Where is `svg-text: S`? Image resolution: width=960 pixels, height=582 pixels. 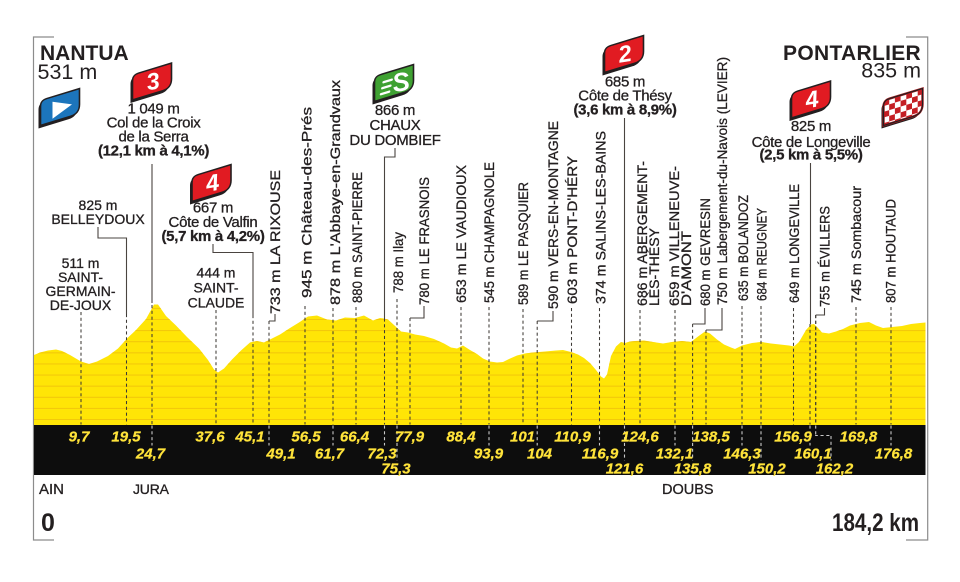
svg-text: S is located at coordinates (401, 82).